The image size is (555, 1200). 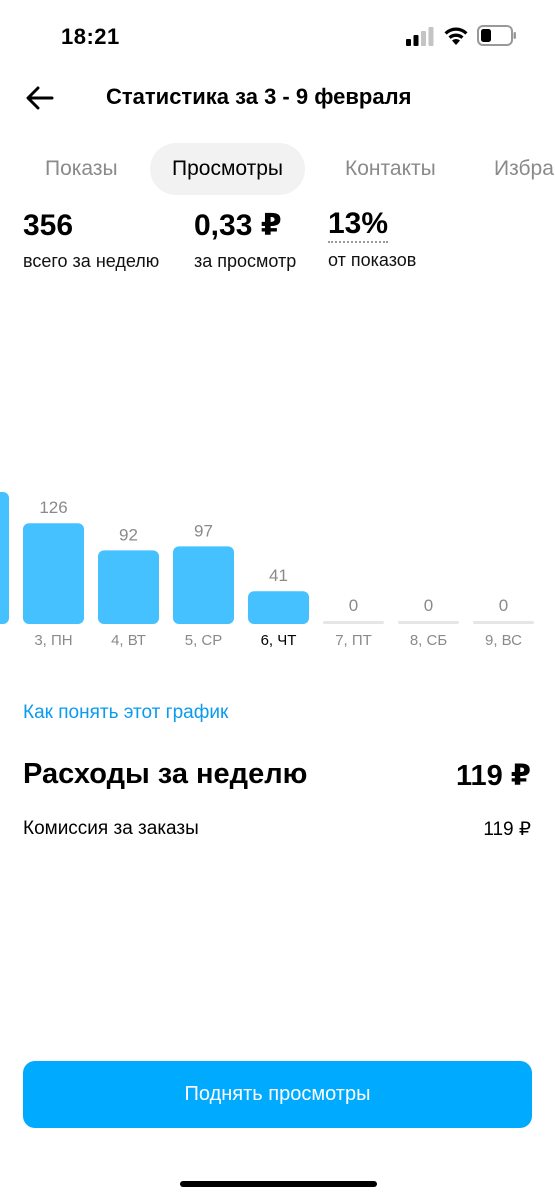 I want to click on status-time: 18:21, so click(x=90, y=36).